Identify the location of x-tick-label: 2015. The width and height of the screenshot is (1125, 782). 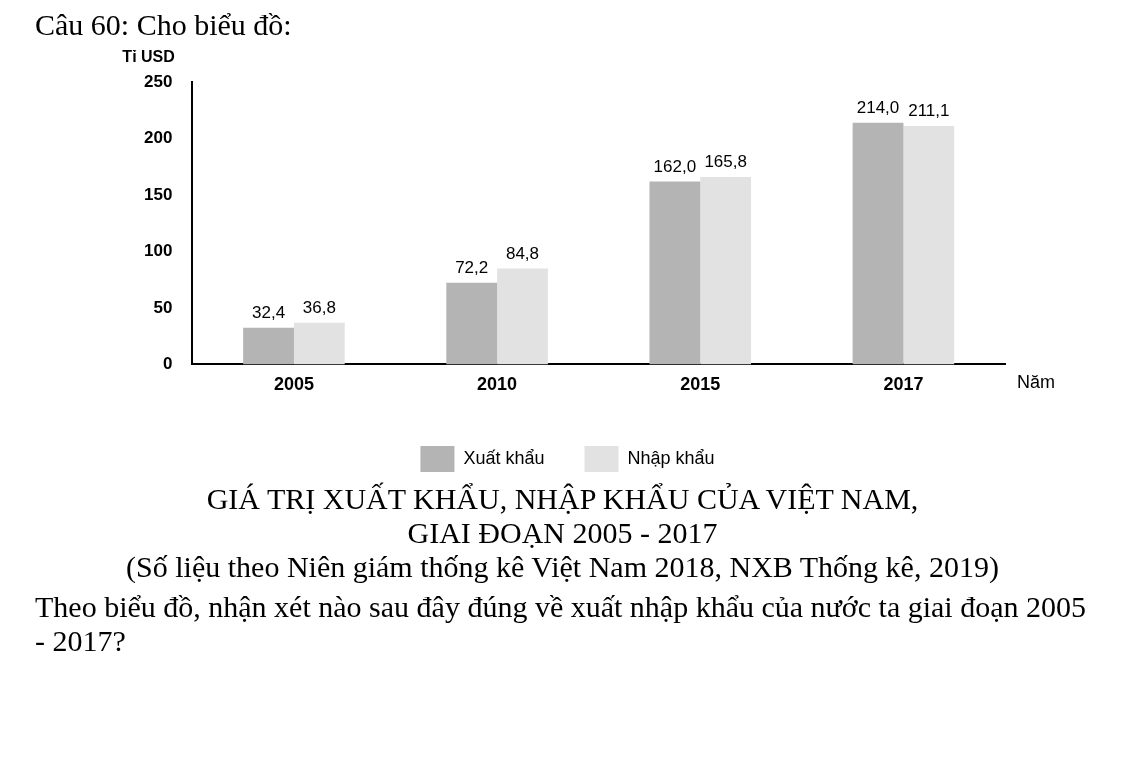
(700, 384).